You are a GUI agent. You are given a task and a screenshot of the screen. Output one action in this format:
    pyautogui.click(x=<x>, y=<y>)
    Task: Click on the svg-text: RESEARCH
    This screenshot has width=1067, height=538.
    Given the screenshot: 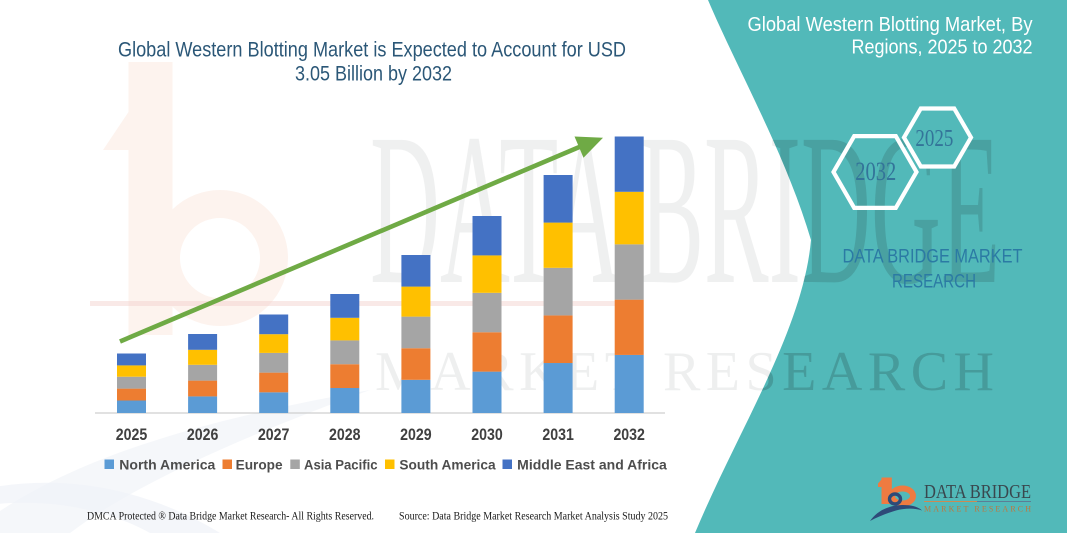 What is the action you would take?
    pyautogui.click(x=934, y=282)
    